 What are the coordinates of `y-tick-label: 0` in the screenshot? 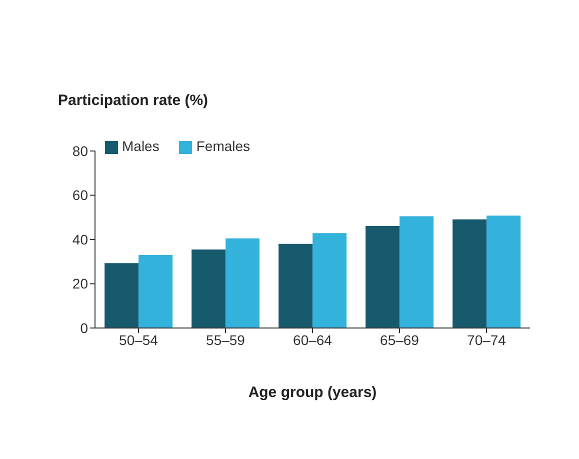 It's located at (84, 328).